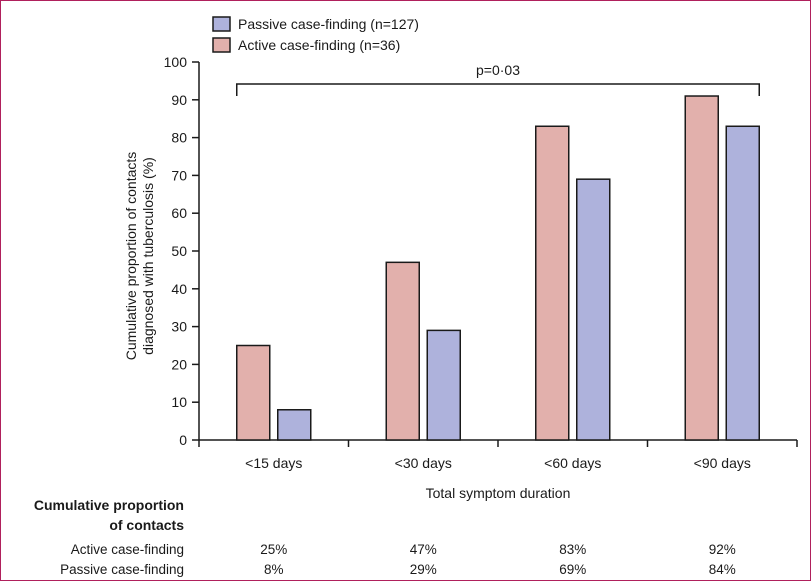 Image resolution: width=811 pixels, height=585 pixels. What do you see at coordinates (722, 569) in the screenshot?
I see `table-cell: 84%` at bounding box center [722, 569].